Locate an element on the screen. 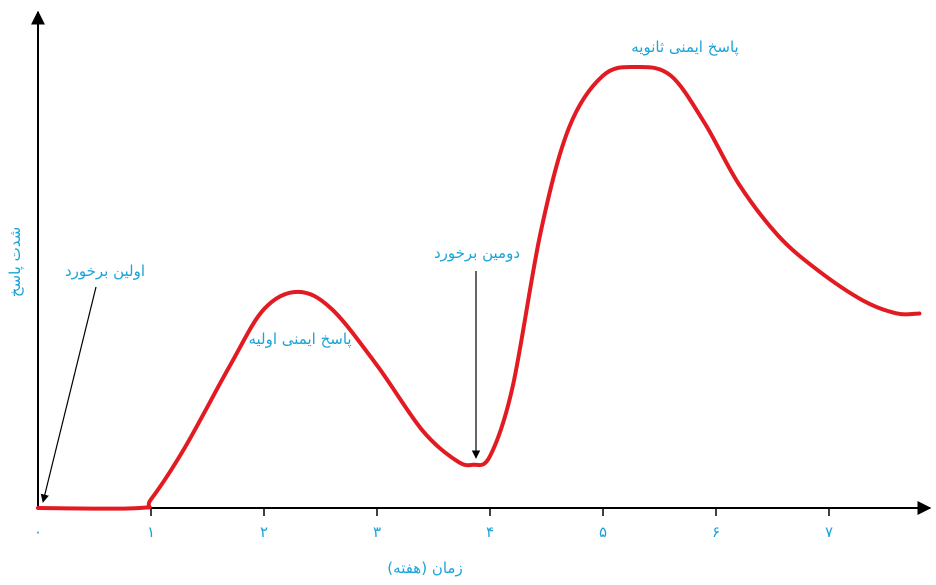  x-tick-label-6: ۶ is located at coordinates (716, 532).